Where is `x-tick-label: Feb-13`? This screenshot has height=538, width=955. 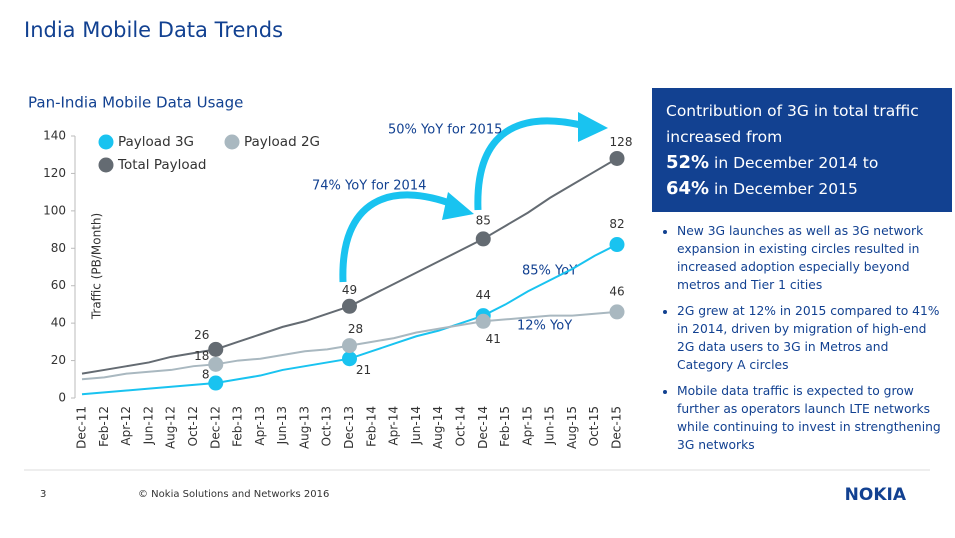
x-tick-label: Feb-13 is located at coordinates (238, 426).